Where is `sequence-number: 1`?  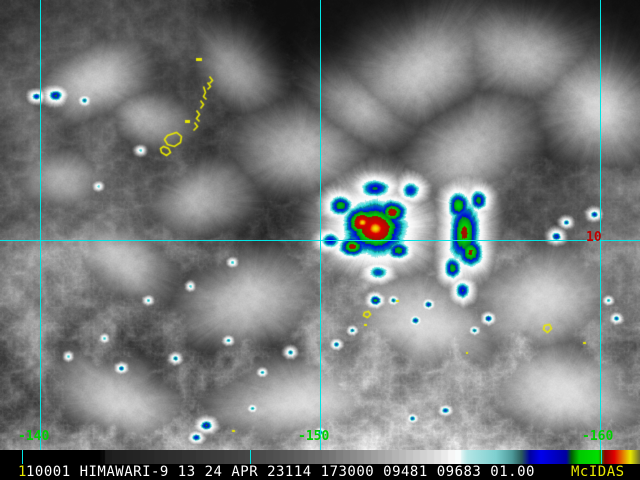
sequence-number: 1 is located at coordinates (22, 472).